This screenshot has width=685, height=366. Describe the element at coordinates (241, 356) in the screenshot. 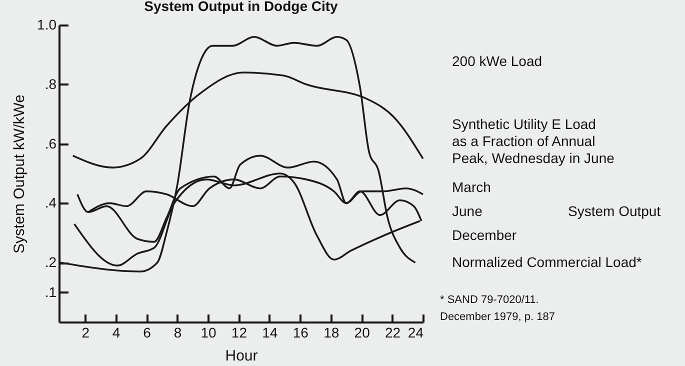

I see `x-axis-title: Hour` at that location.